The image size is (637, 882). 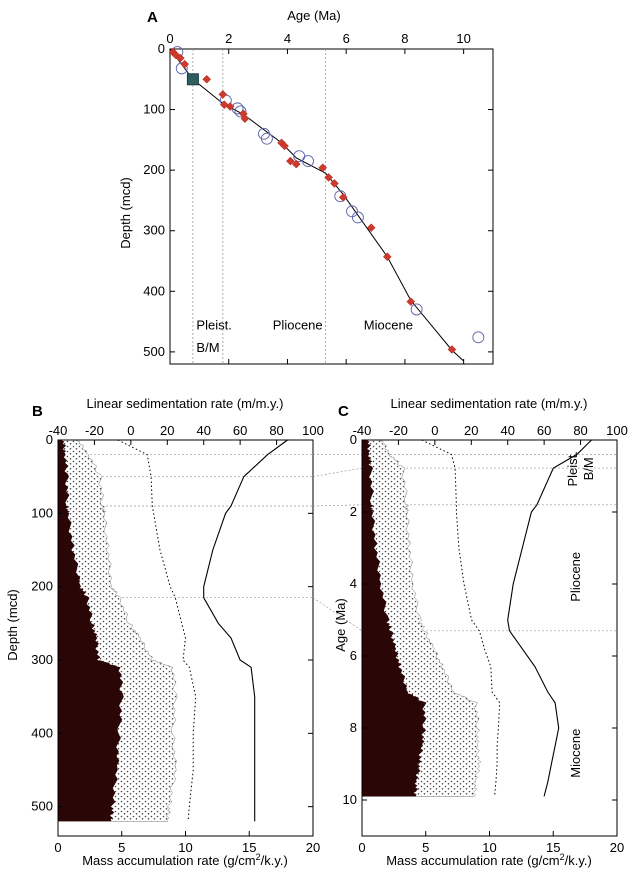 I want to click on panel-c-letter: C, so click(x=343, y=411).